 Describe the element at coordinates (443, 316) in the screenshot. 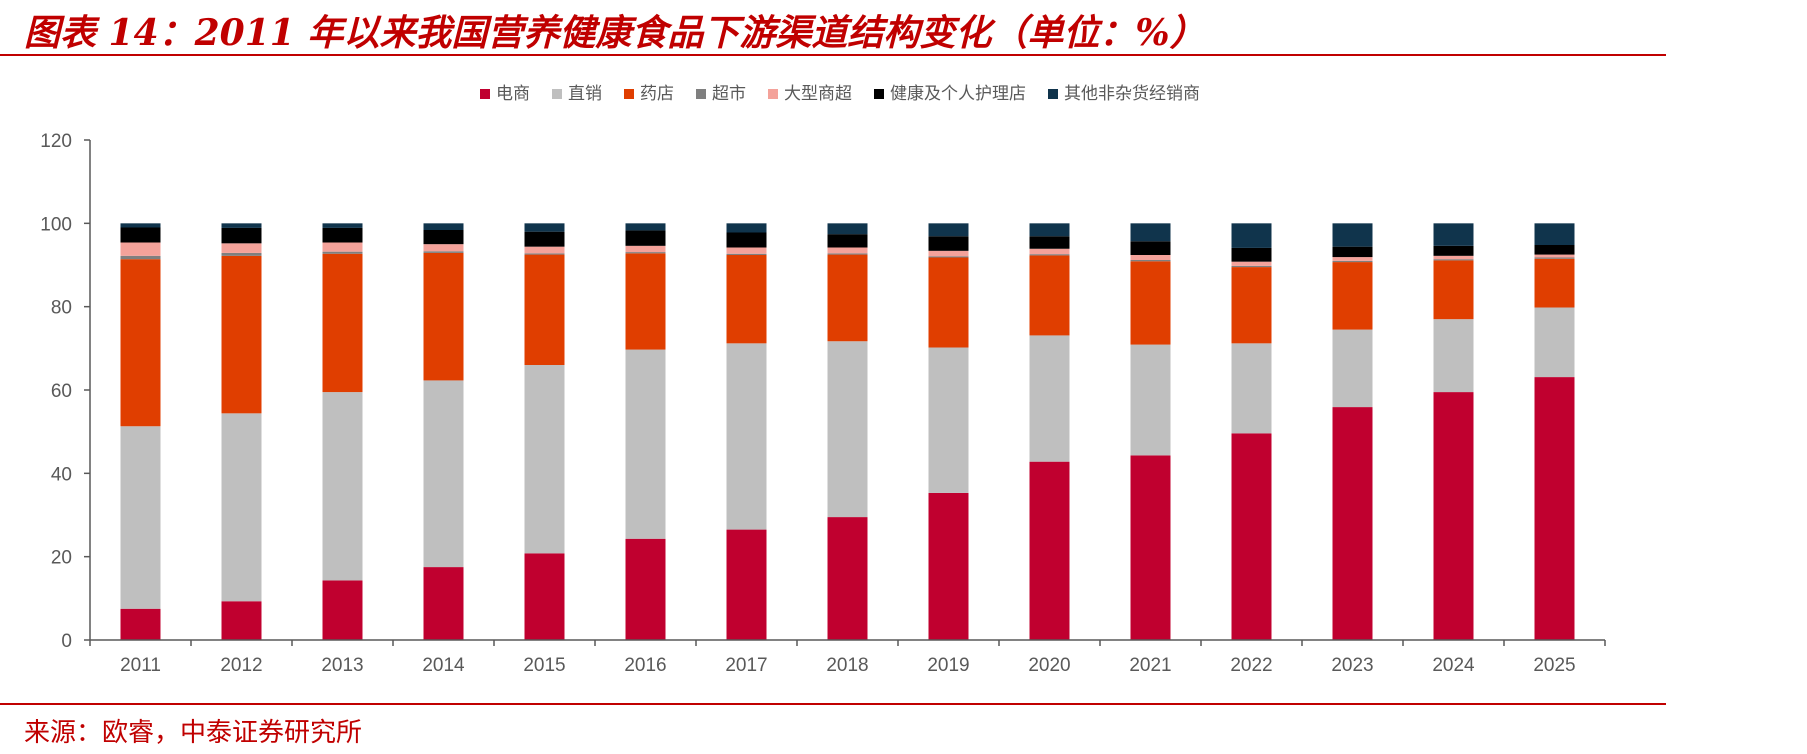

I see `bar-segment-药店-2014` at that location.